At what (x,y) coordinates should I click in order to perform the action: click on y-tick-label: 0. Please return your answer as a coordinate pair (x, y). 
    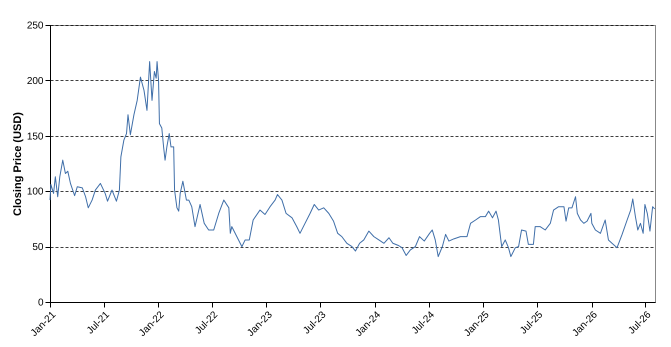
    Looking at the image, I should click on (41, 303).